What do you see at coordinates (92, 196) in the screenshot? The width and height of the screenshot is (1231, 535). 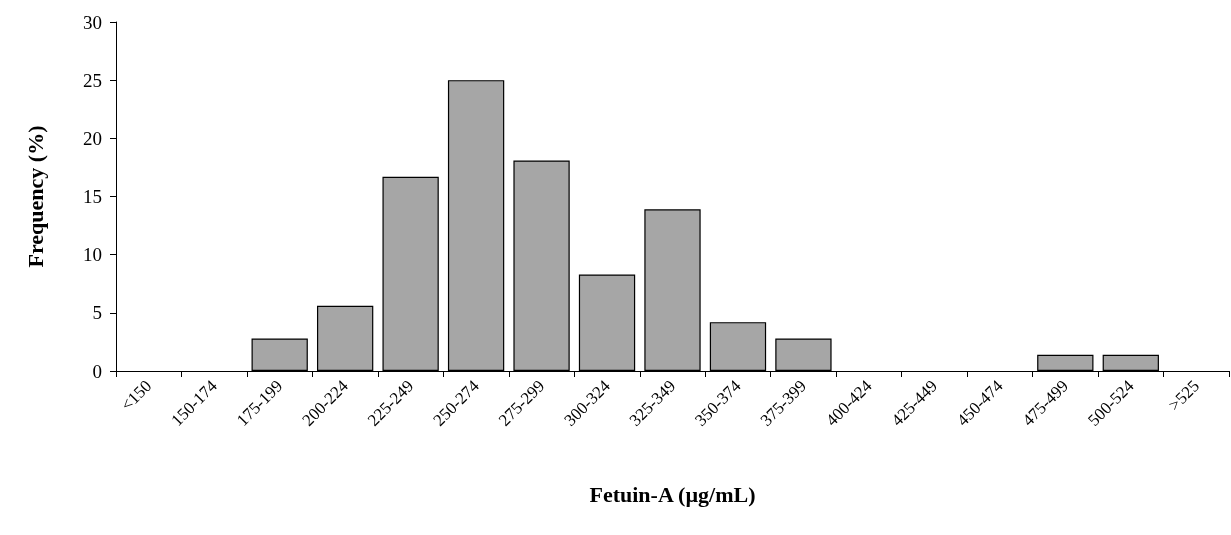 I see `y-tick-label: 15` at bounding box center [92, 196].